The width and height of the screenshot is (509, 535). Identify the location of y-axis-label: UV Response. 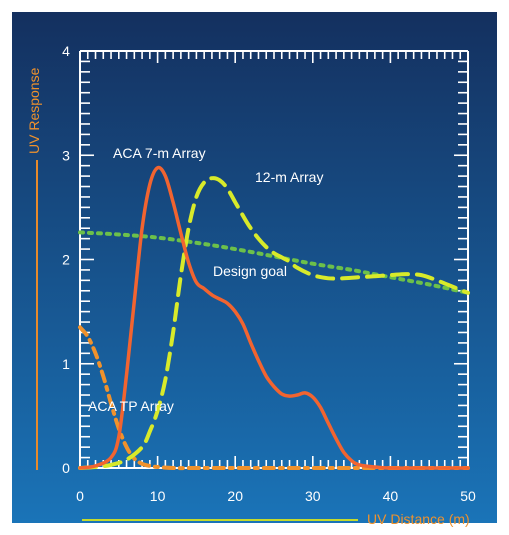
(34, 110).